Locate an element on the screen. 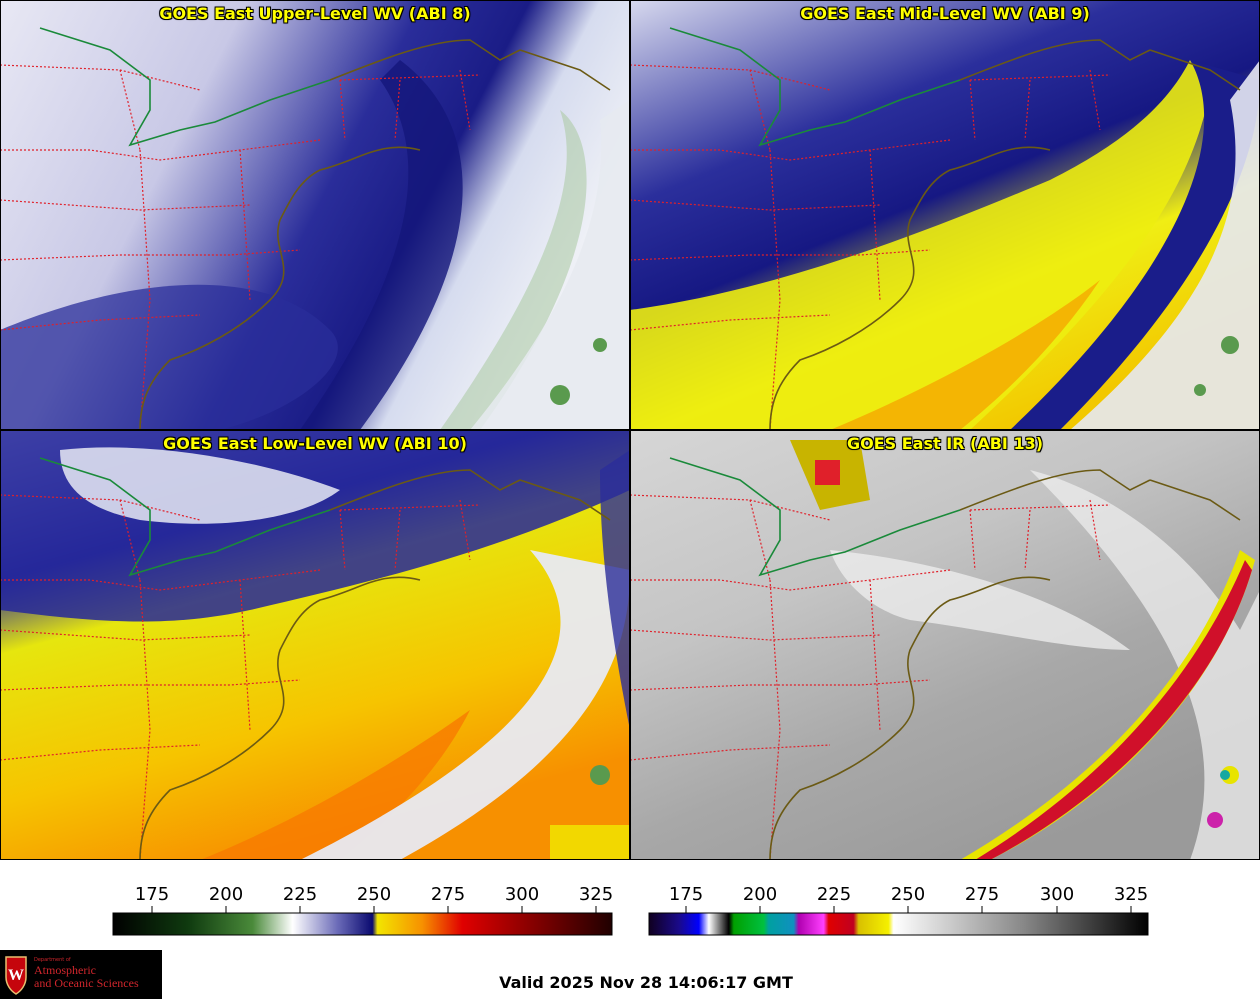 This screenshot has height=999, width=1260. logo-line-1: Department of is located at coordinates (52, 960).